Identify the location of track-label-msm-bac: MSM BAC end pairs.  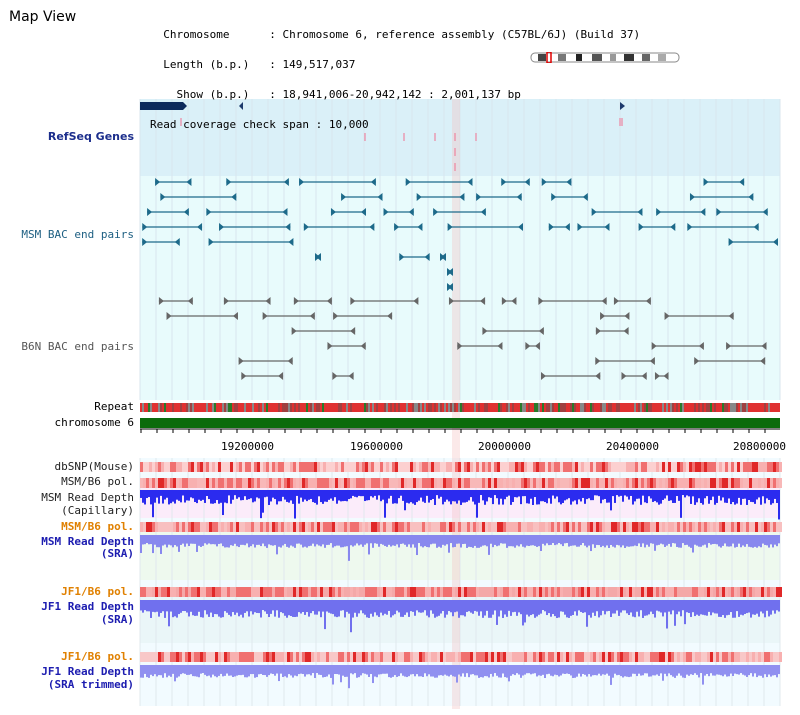
(77, 234).